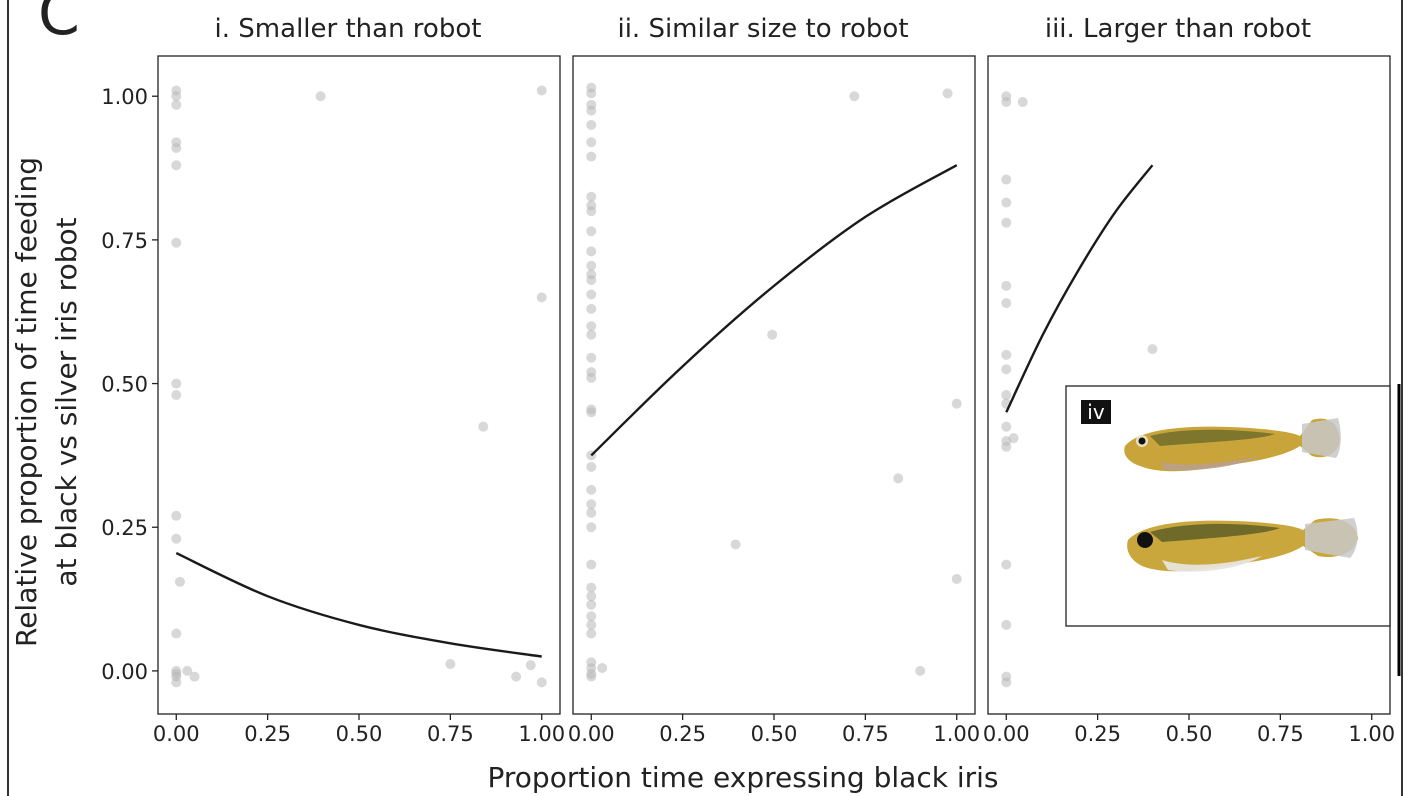 This screenshot has height=796, width=1415. Describe the element at coordinates (124, 672) in the screenshot. I see `y-tick-label: 0.00` at that location.